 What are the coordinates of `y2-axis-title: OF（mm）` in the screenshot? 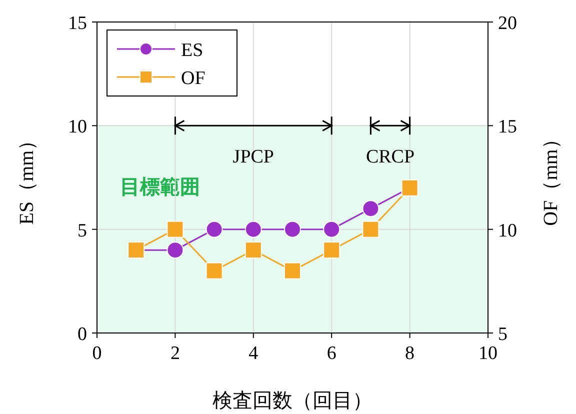 It's located at (551, 177).